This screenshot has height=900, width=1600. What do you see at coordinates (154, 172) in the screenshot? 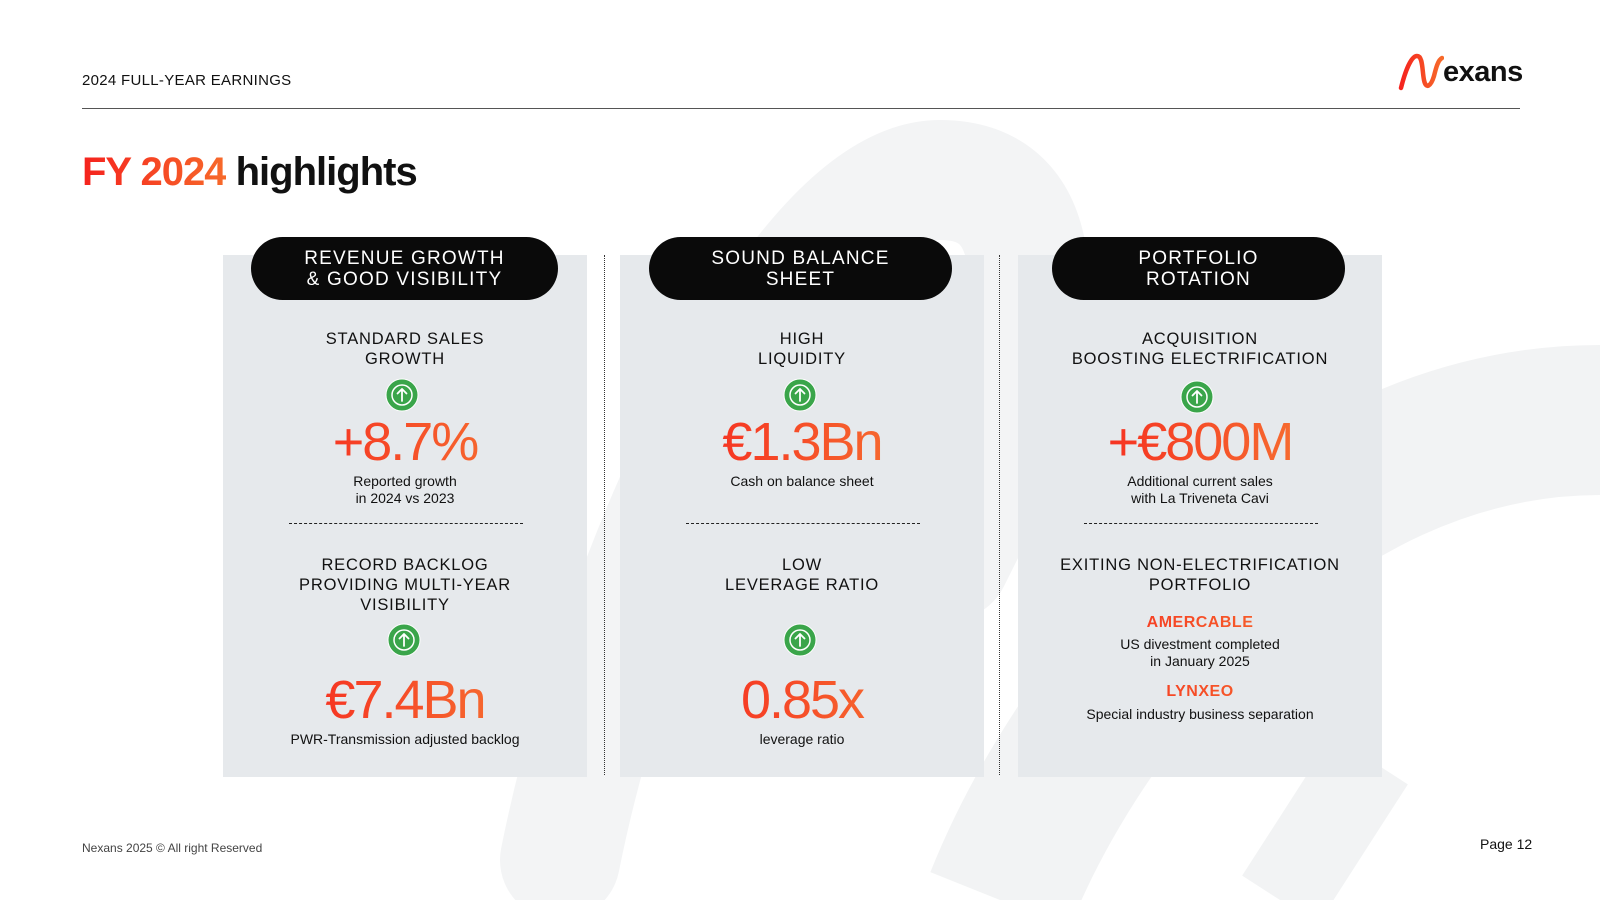
I see `title-accent: FY 2024` at bounding box center [154, 172].